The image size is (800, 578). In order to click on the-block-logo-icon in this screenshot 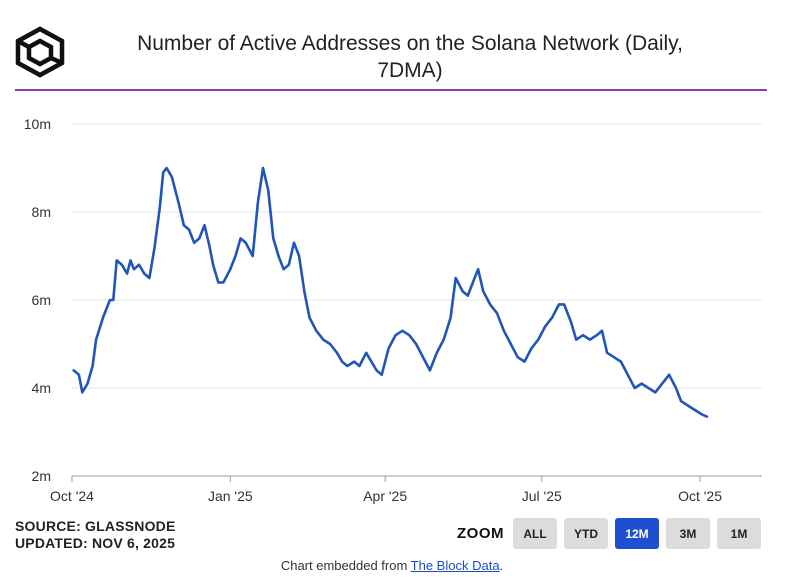, I will do `click(40, 52)`.